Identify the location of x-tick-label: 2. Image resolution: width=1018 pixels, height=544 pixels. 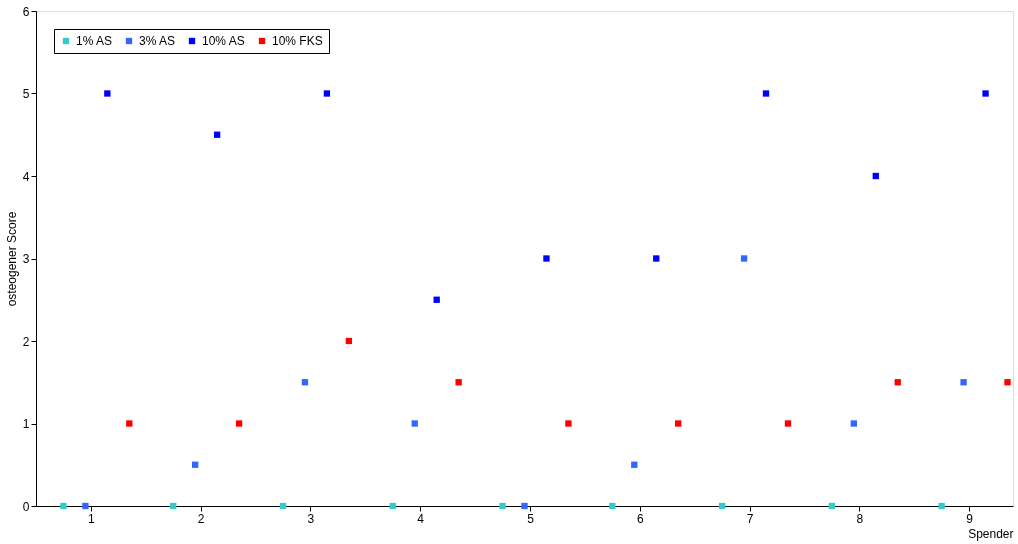
(201, 518).